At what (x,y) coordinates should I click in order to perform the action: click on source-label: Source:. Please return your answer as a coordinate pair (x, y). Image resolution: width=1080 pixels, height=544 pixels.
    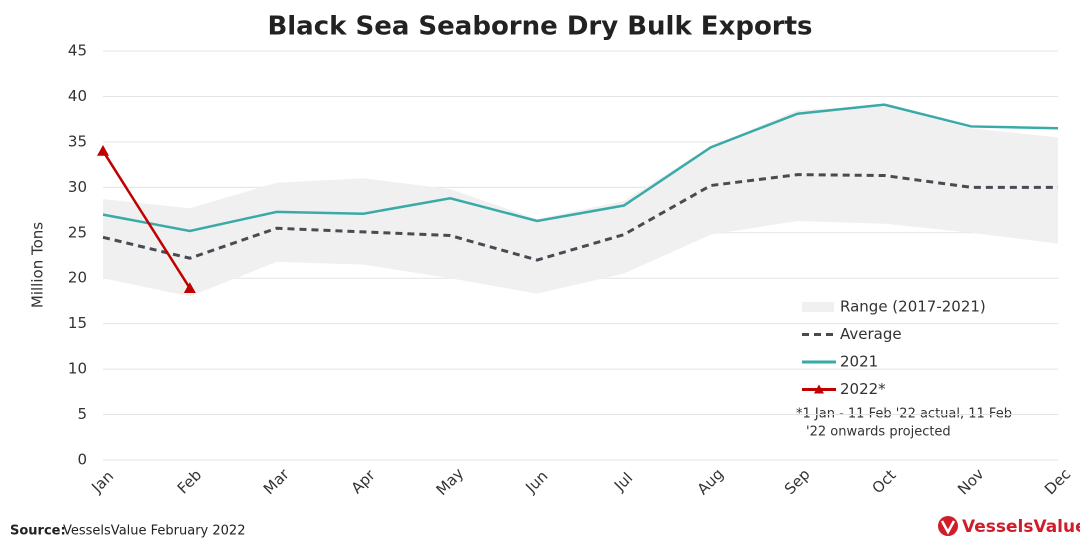
    Looking at the image, I should click on (38, 531).